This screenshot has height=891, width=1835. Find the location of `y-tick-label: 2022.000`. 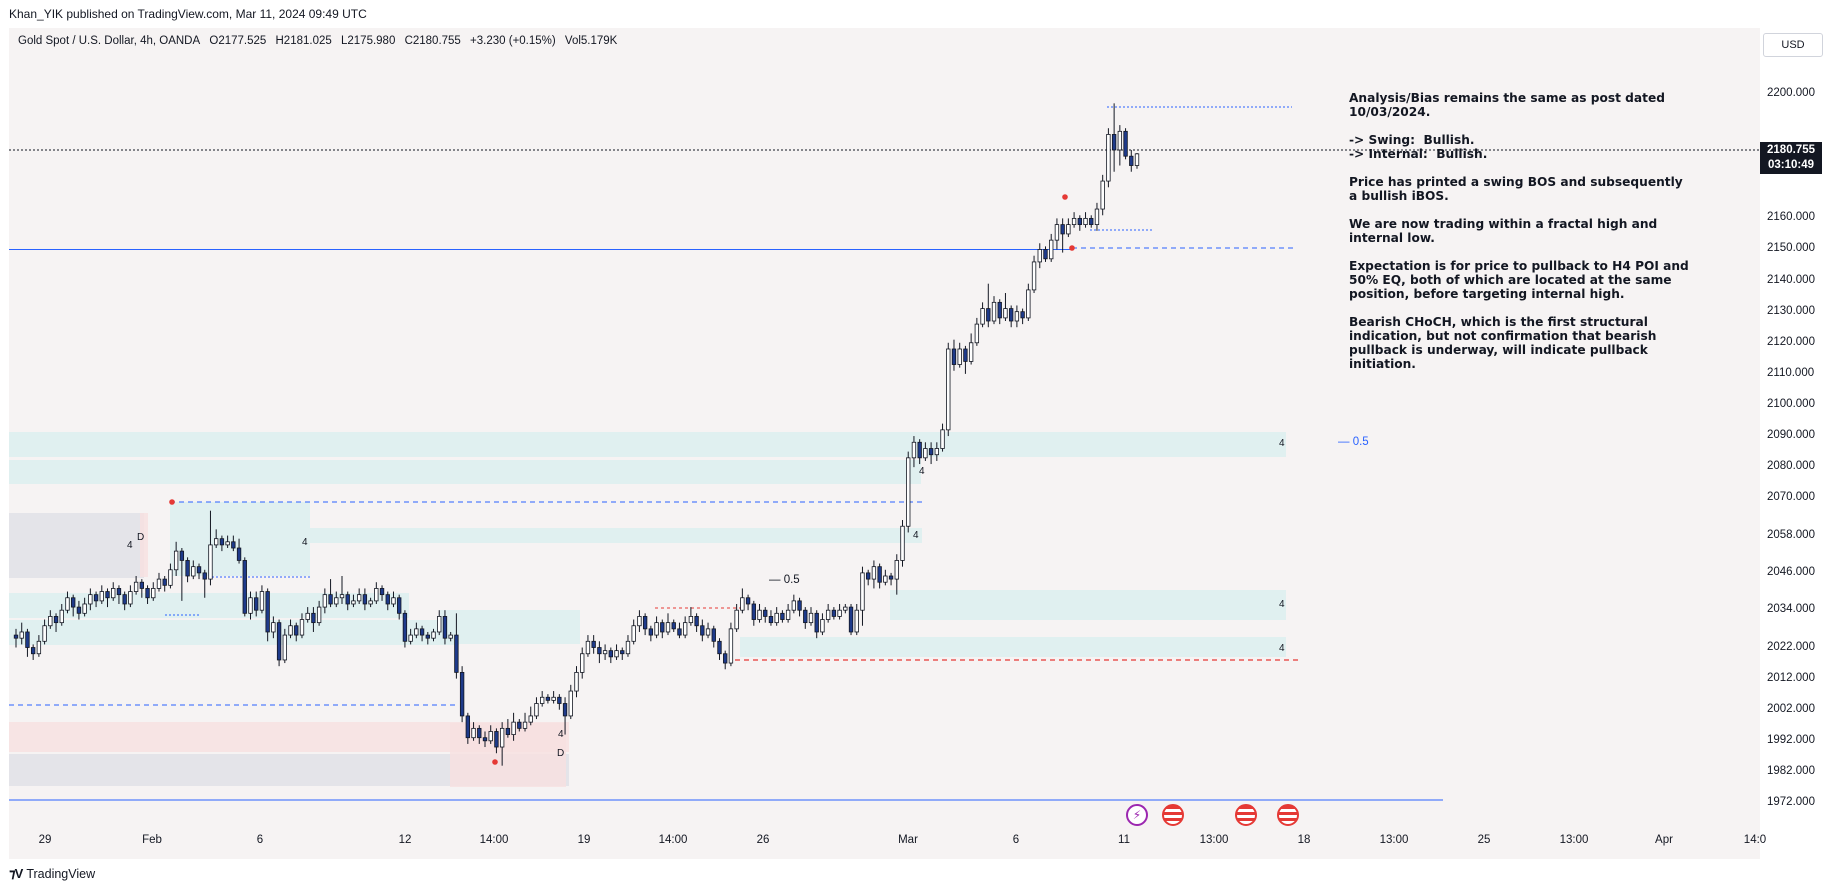

y-tick-label: 2022.000 is located at coordinates (1791, 646).